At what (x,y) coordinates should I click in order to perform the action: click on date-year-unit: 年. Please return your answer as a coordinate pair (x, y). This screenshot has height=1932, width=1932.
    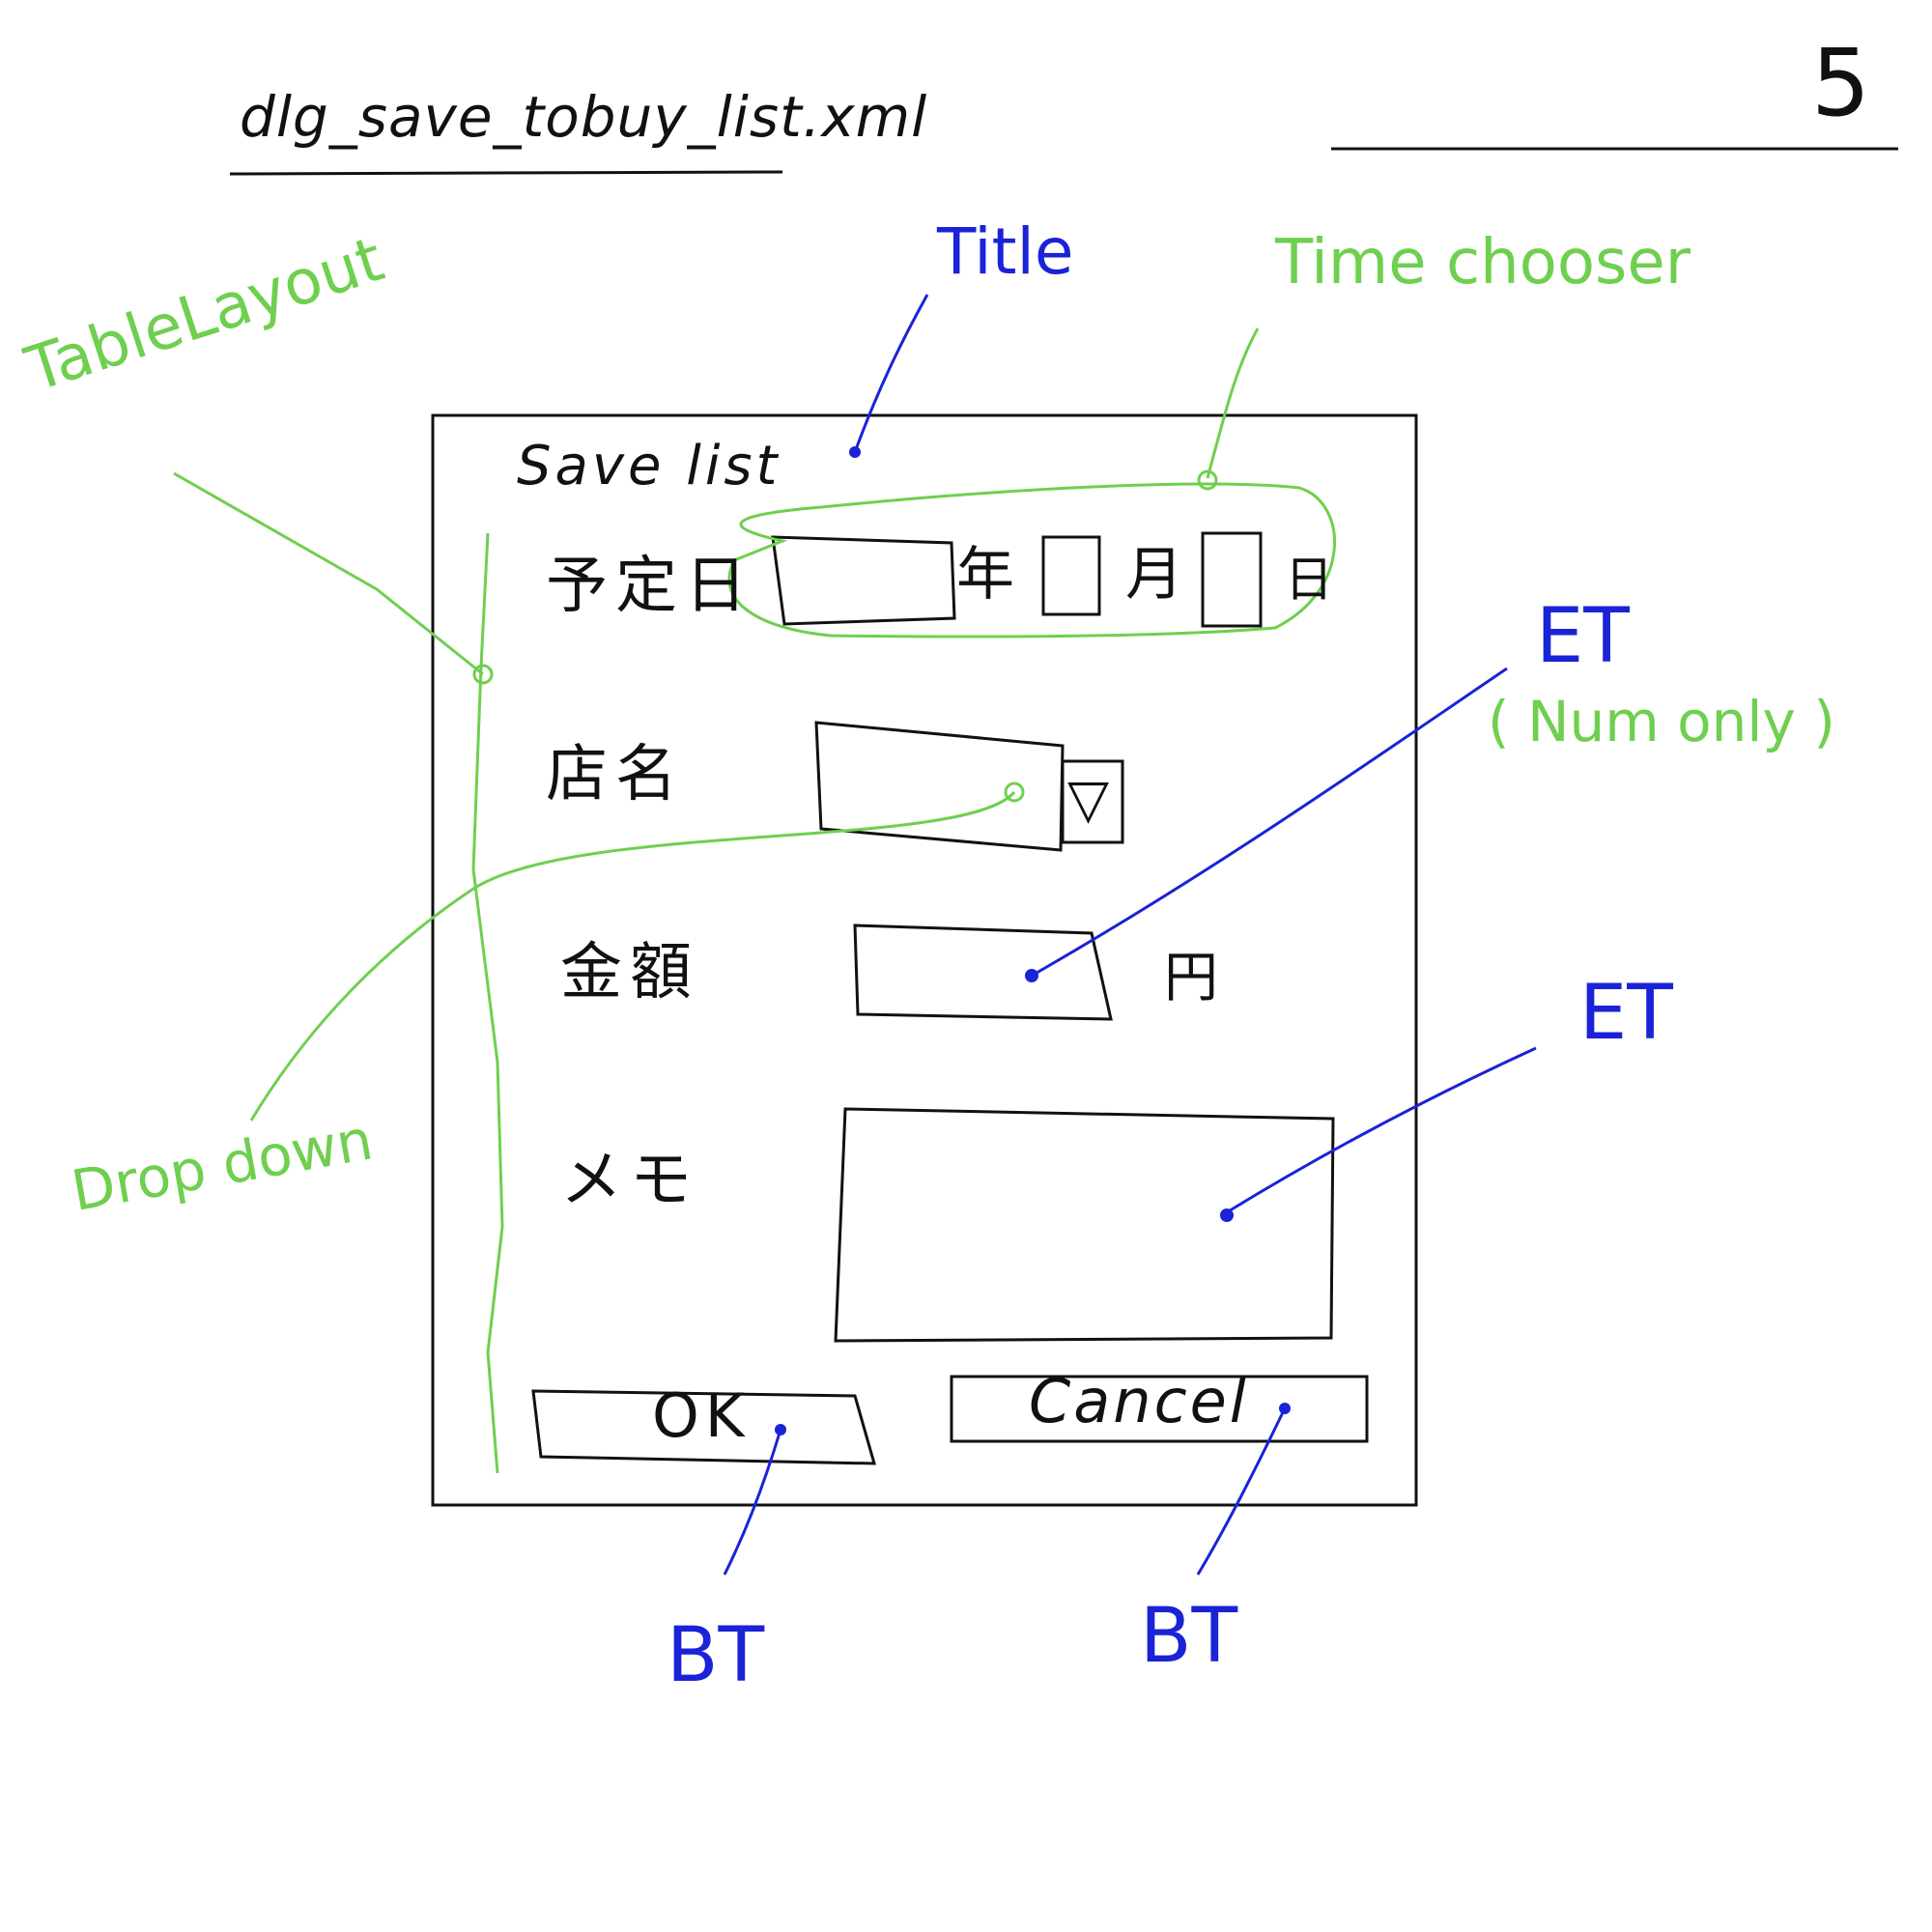
    Looking at the image, I should click on (985, 575).